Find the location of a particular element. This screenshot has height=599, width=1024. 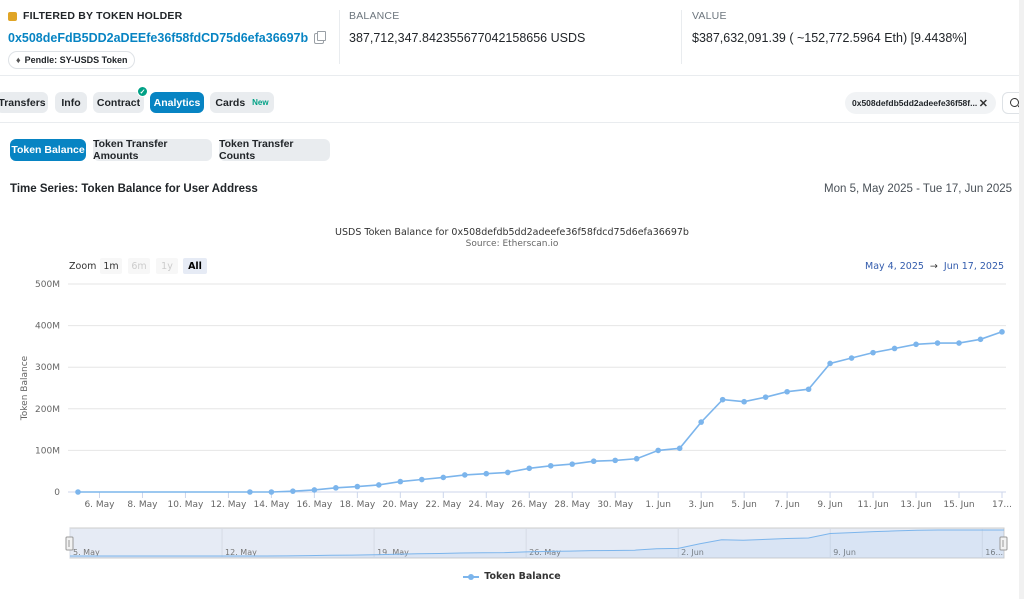

tab-contract: ✓ Contract is located at coordinates (120, 99).